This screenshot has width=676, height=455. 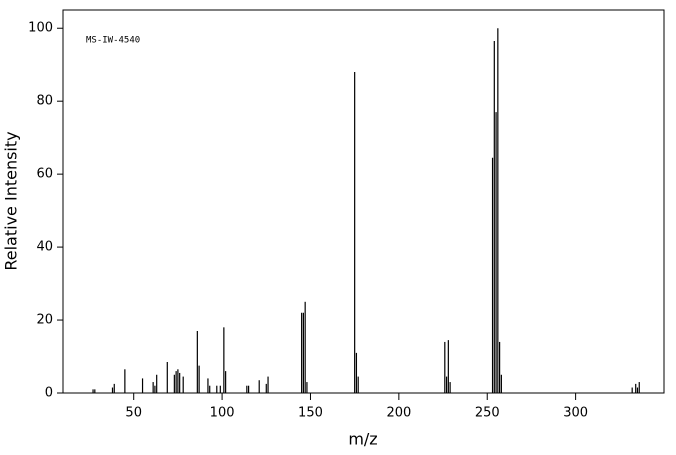 I want to click on x-tick-label: 250, so click(x=487, y=413).